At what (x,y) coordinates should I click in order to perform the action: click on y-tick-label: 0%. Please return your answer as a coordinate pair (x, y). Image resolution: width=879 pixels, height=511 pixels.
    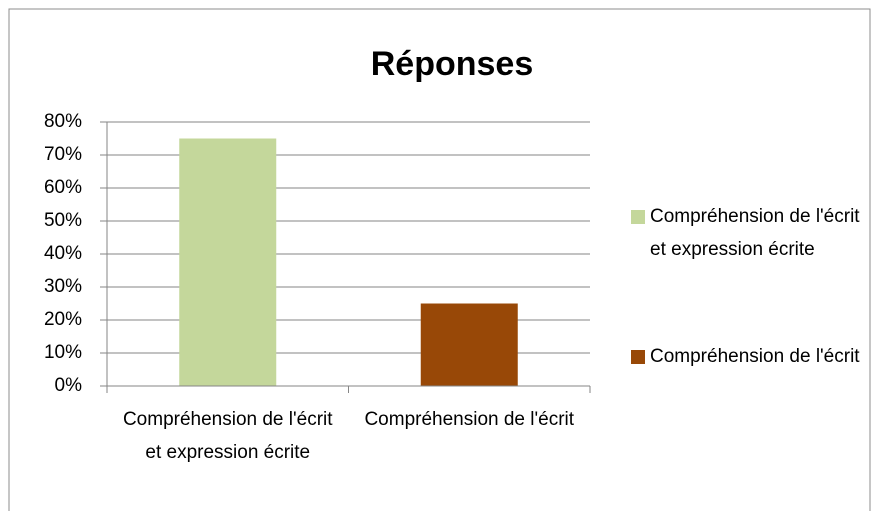
    Looking at the image, I should click on (69, 385).